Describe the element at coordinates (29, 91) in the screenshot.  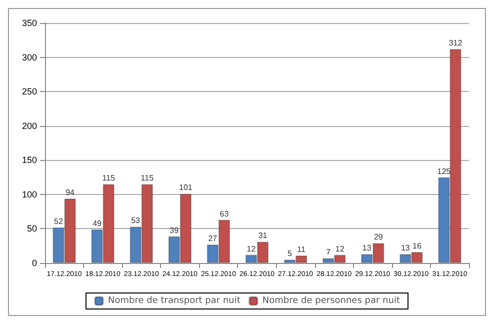
I see `y-tick-label: 250` at that location.